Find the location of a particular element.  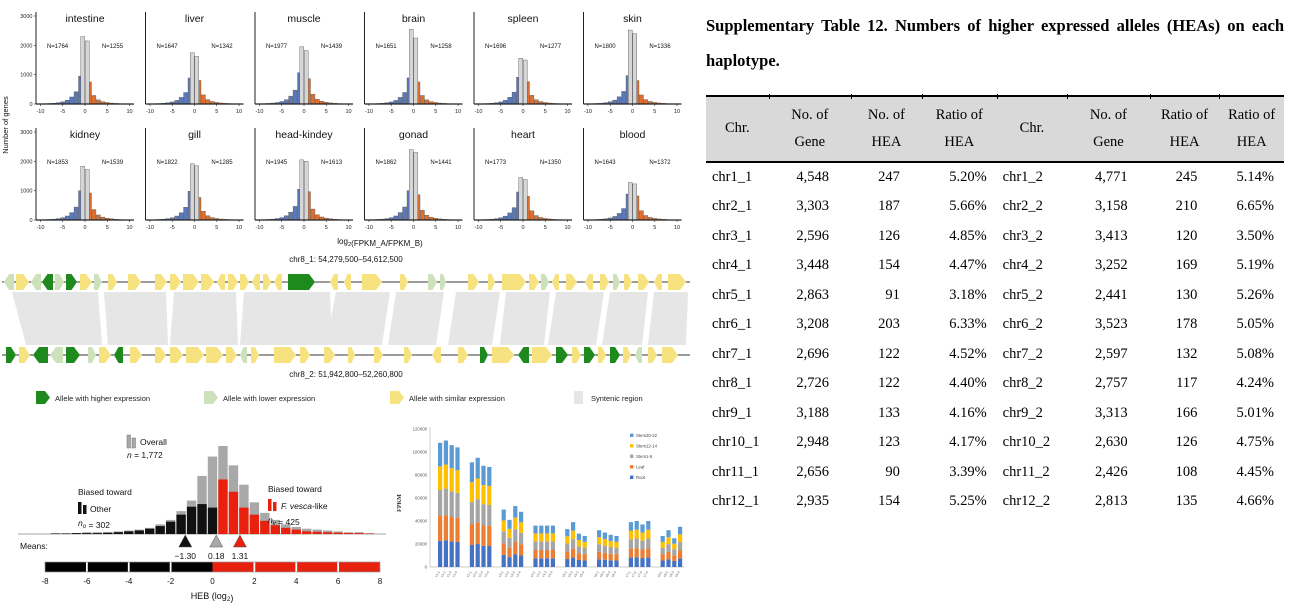

svg-text: c8-2 is located at coordinates (665, 574).